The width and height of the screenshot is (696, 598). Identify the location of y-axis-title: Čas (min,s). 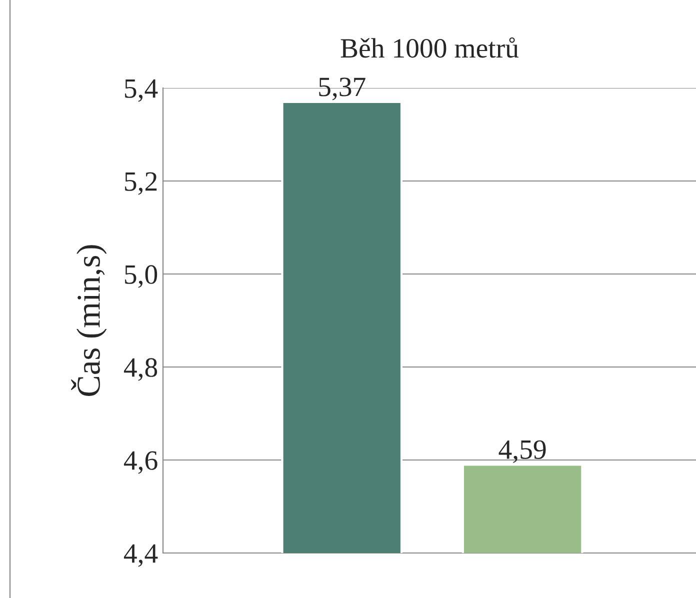
(89, 320).